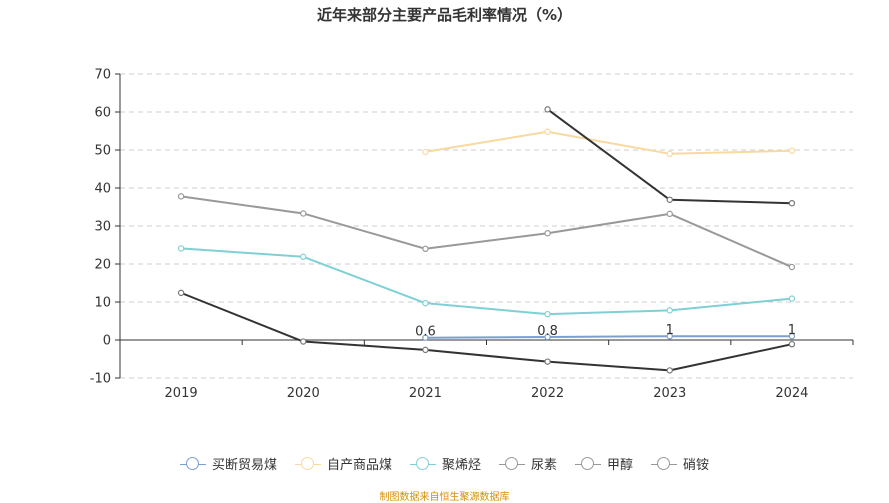  What do you see at coordinates (791, 393) in the screenshot?
I see `x-tick-label: 2024` at bounding box center [791, 393].